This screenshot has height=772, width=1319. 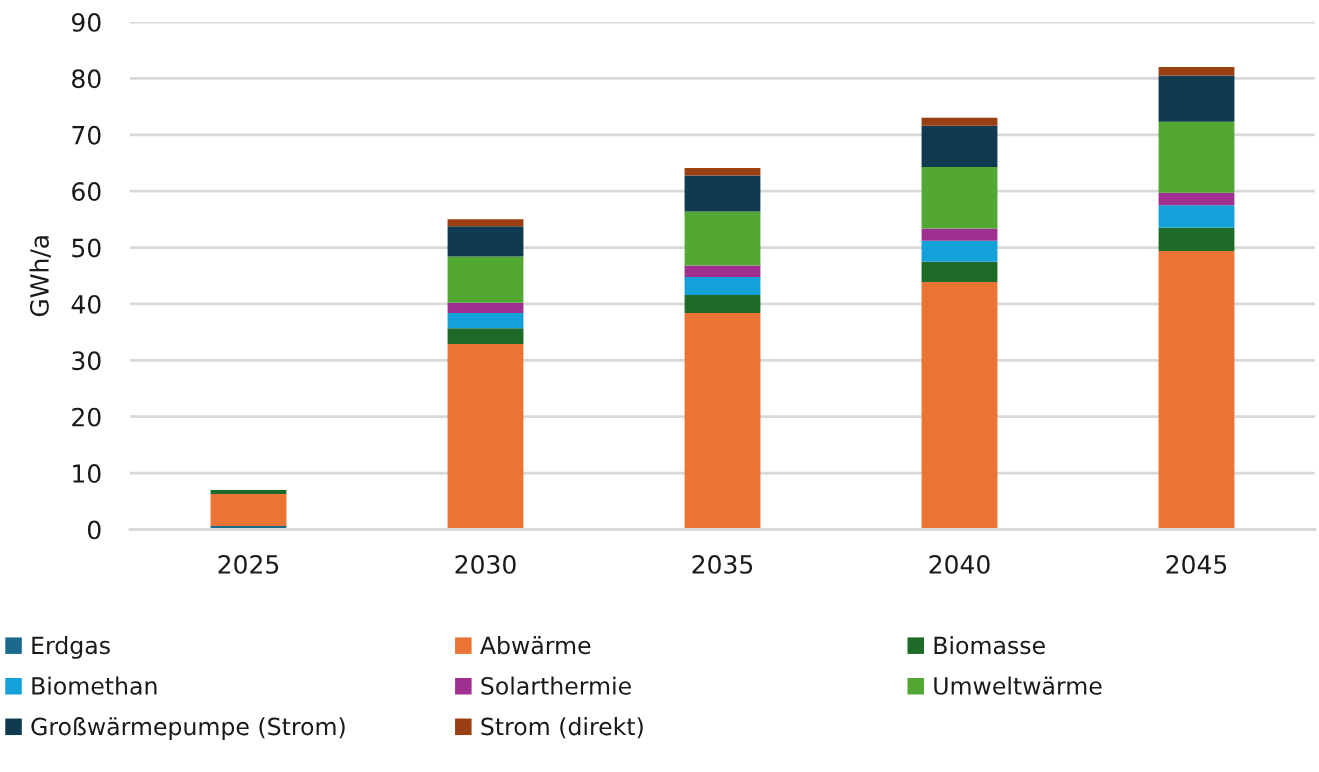 What do you see at coordinates (87, 473) in the screenshot?
I see `y-tick-label: 10` at bounding box center [87, 473].